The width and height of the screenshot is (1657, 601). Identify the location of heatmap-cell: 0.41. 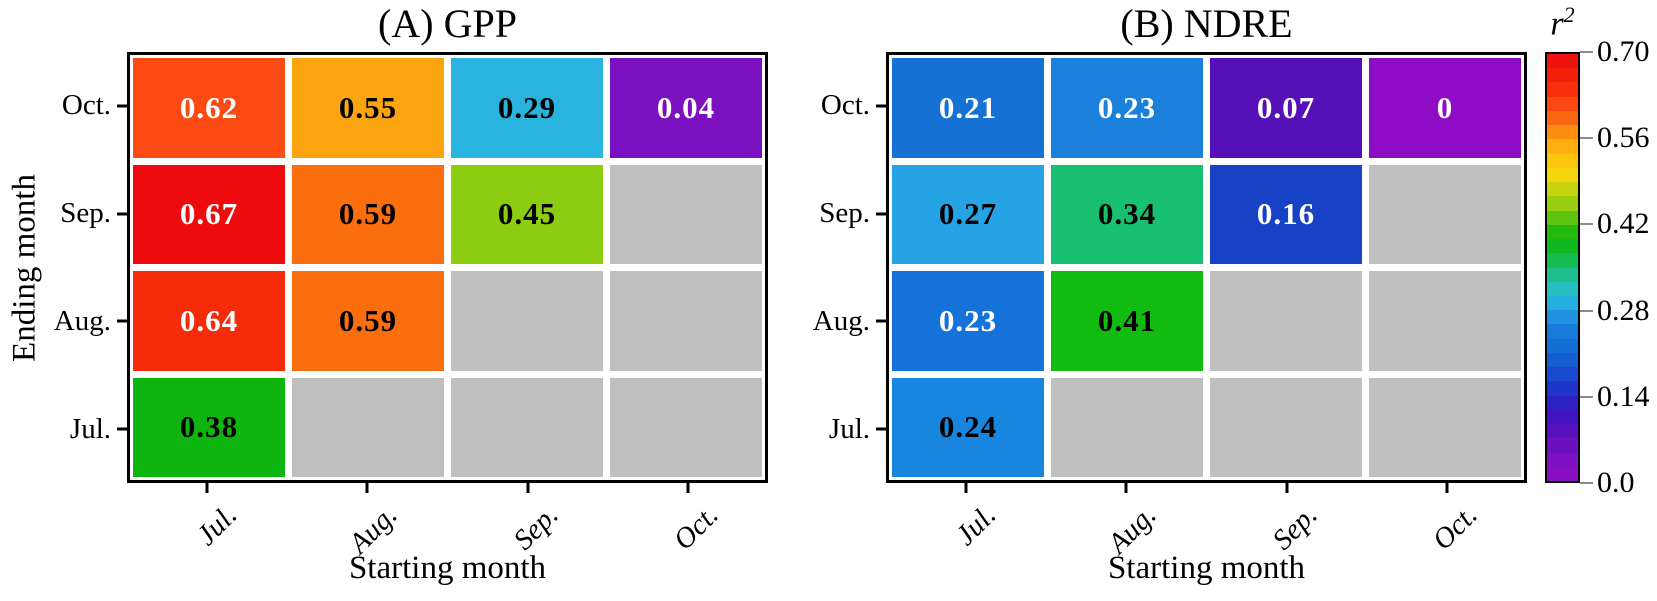
(1127, 321).